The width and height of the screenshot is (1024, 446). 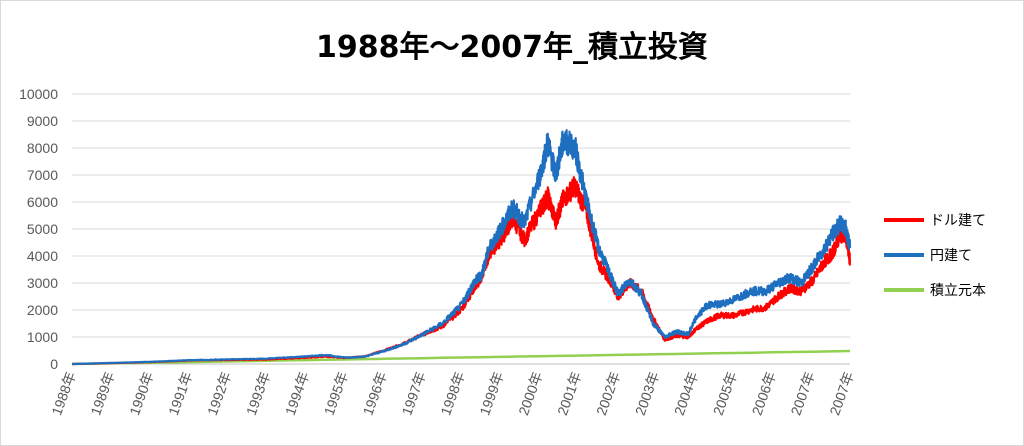 I want to click on x-tick-label: 2004年, so click(x=686, y=394).